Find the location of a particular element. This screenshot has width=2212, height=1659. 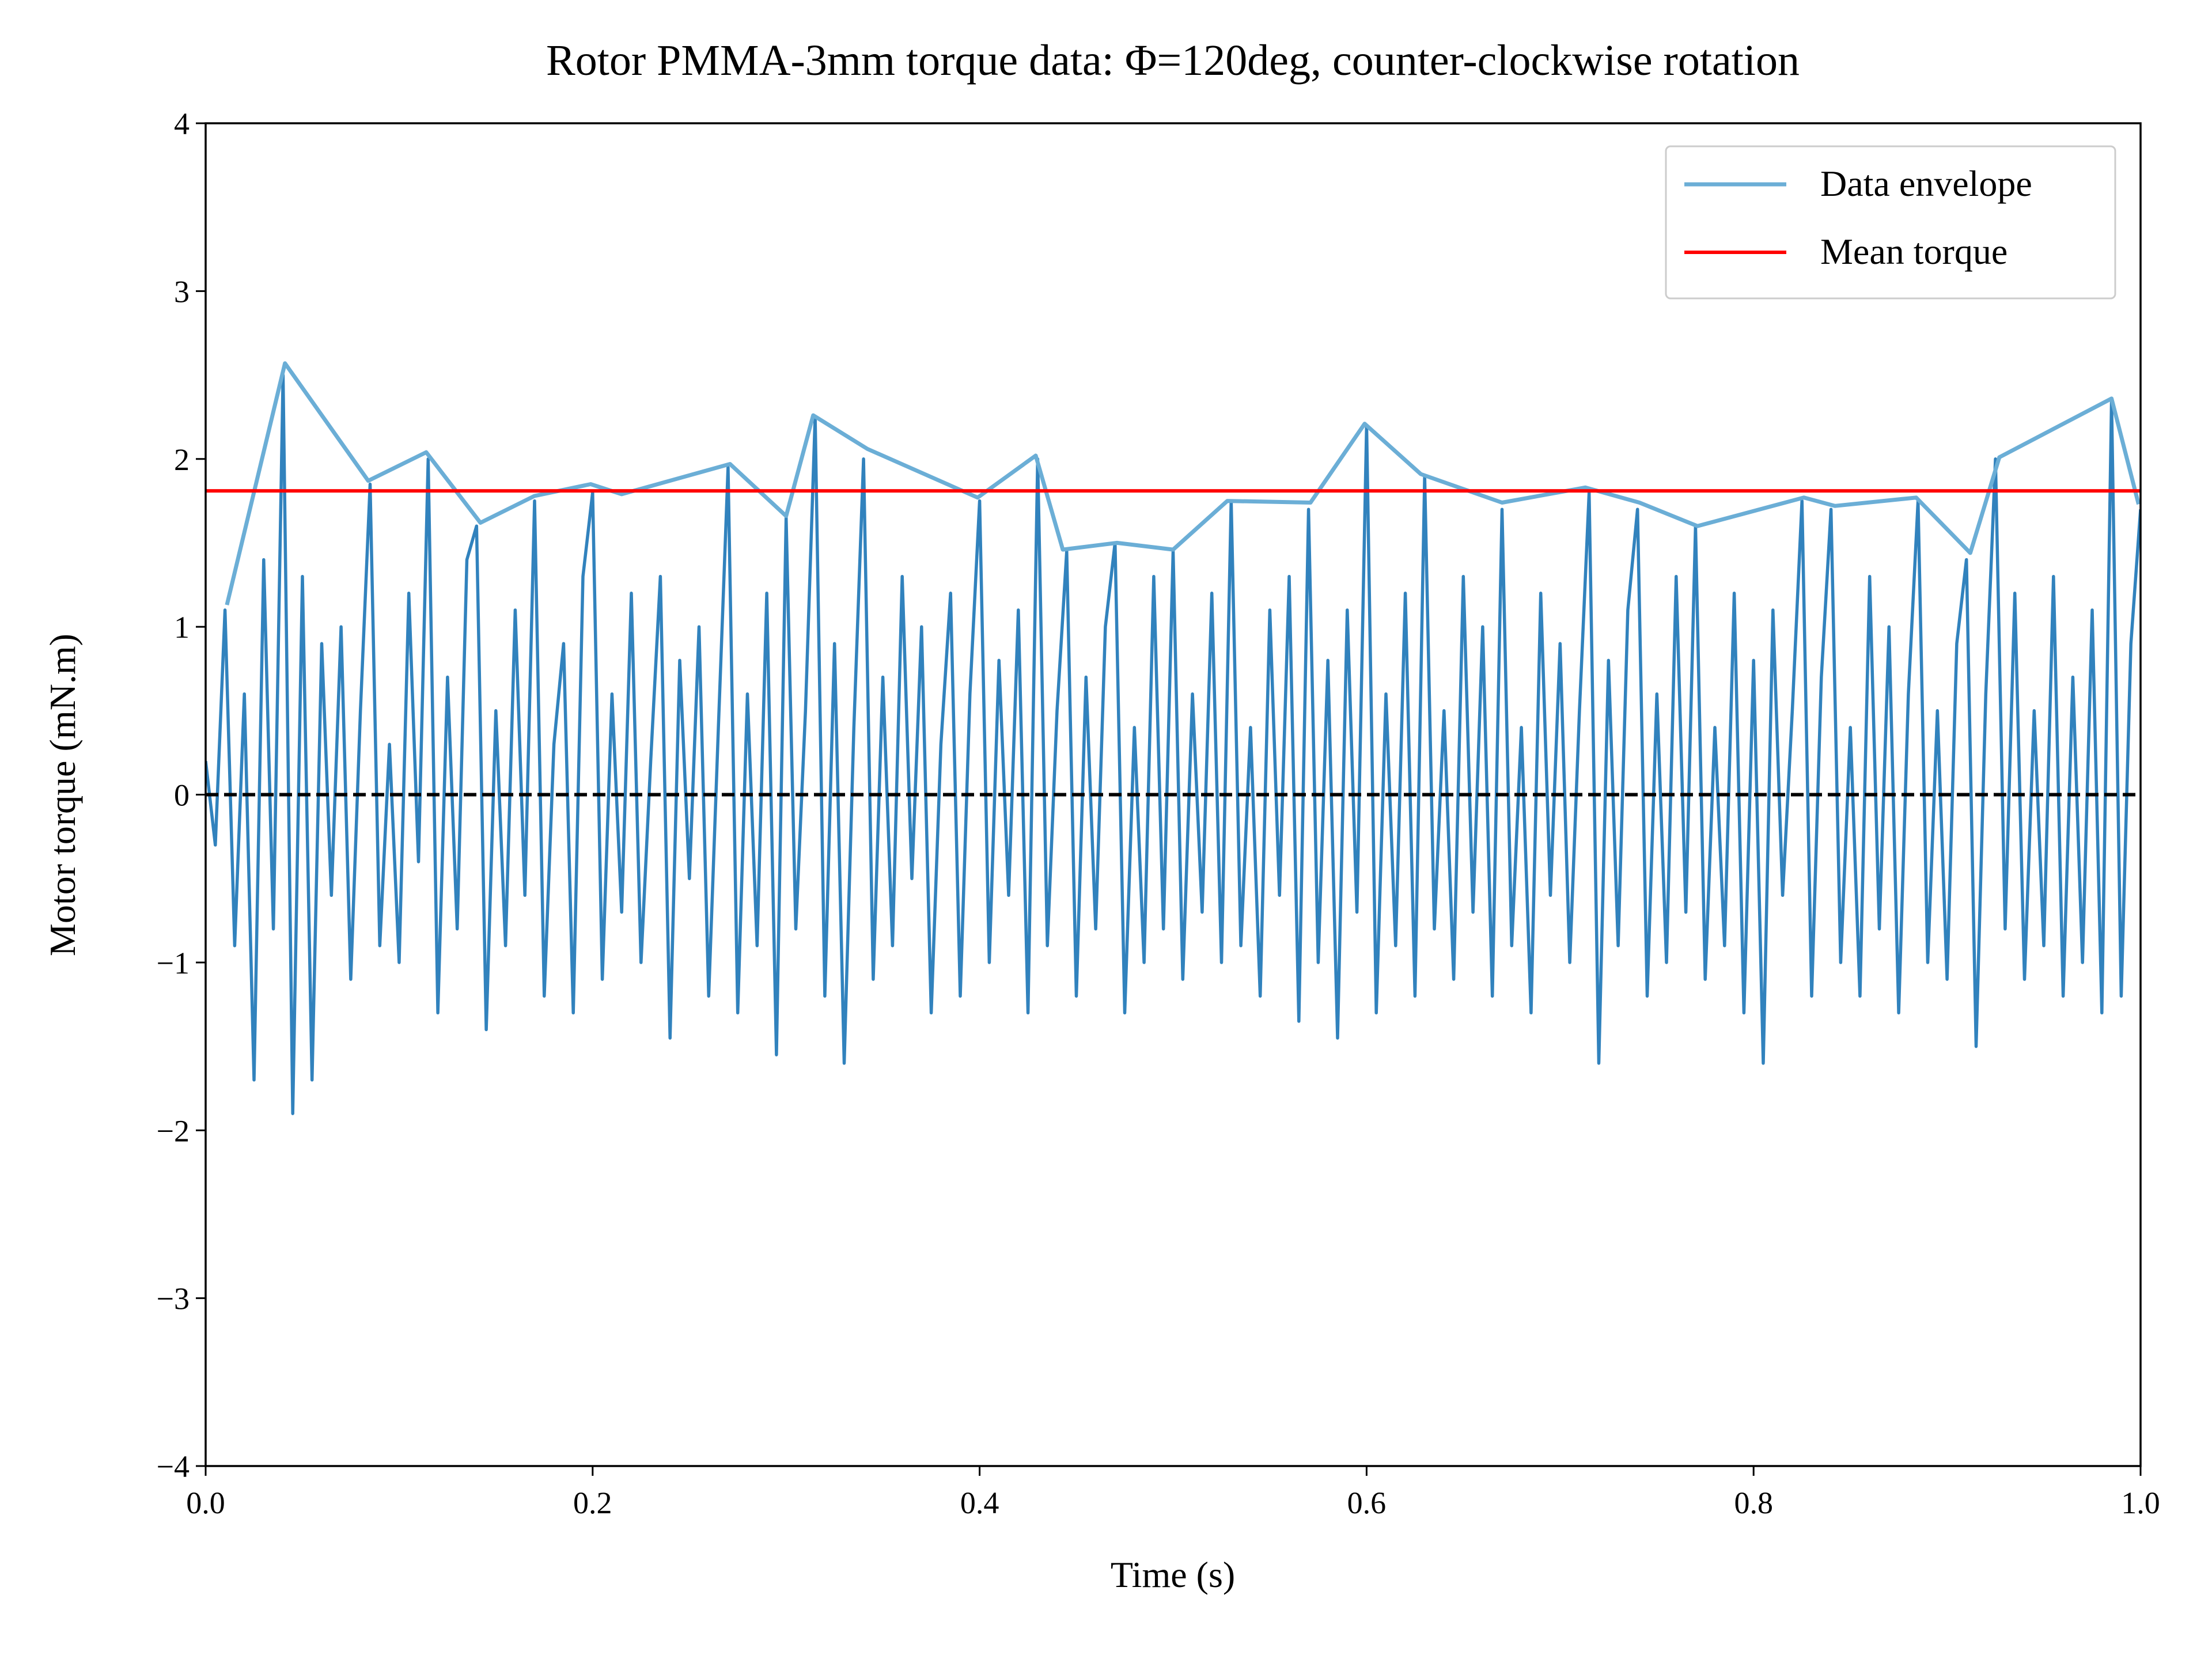

legend-label: Data envelope is located at coordinates (1926, 183).